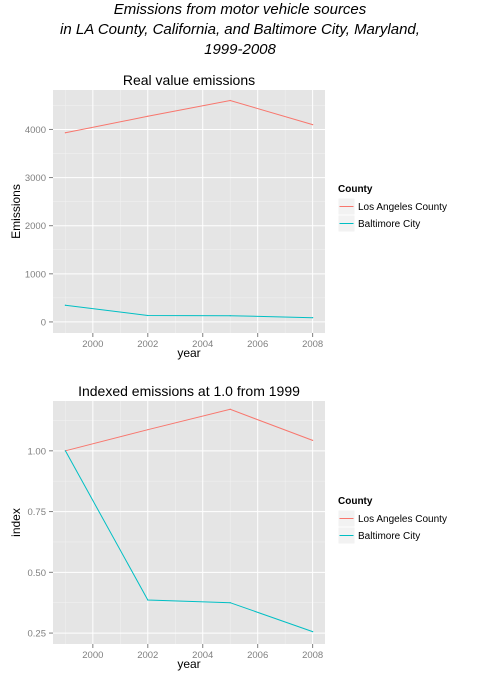 The image size is (480, 680). I want to click on y-axis-title: Emissions, so click(16, 211).